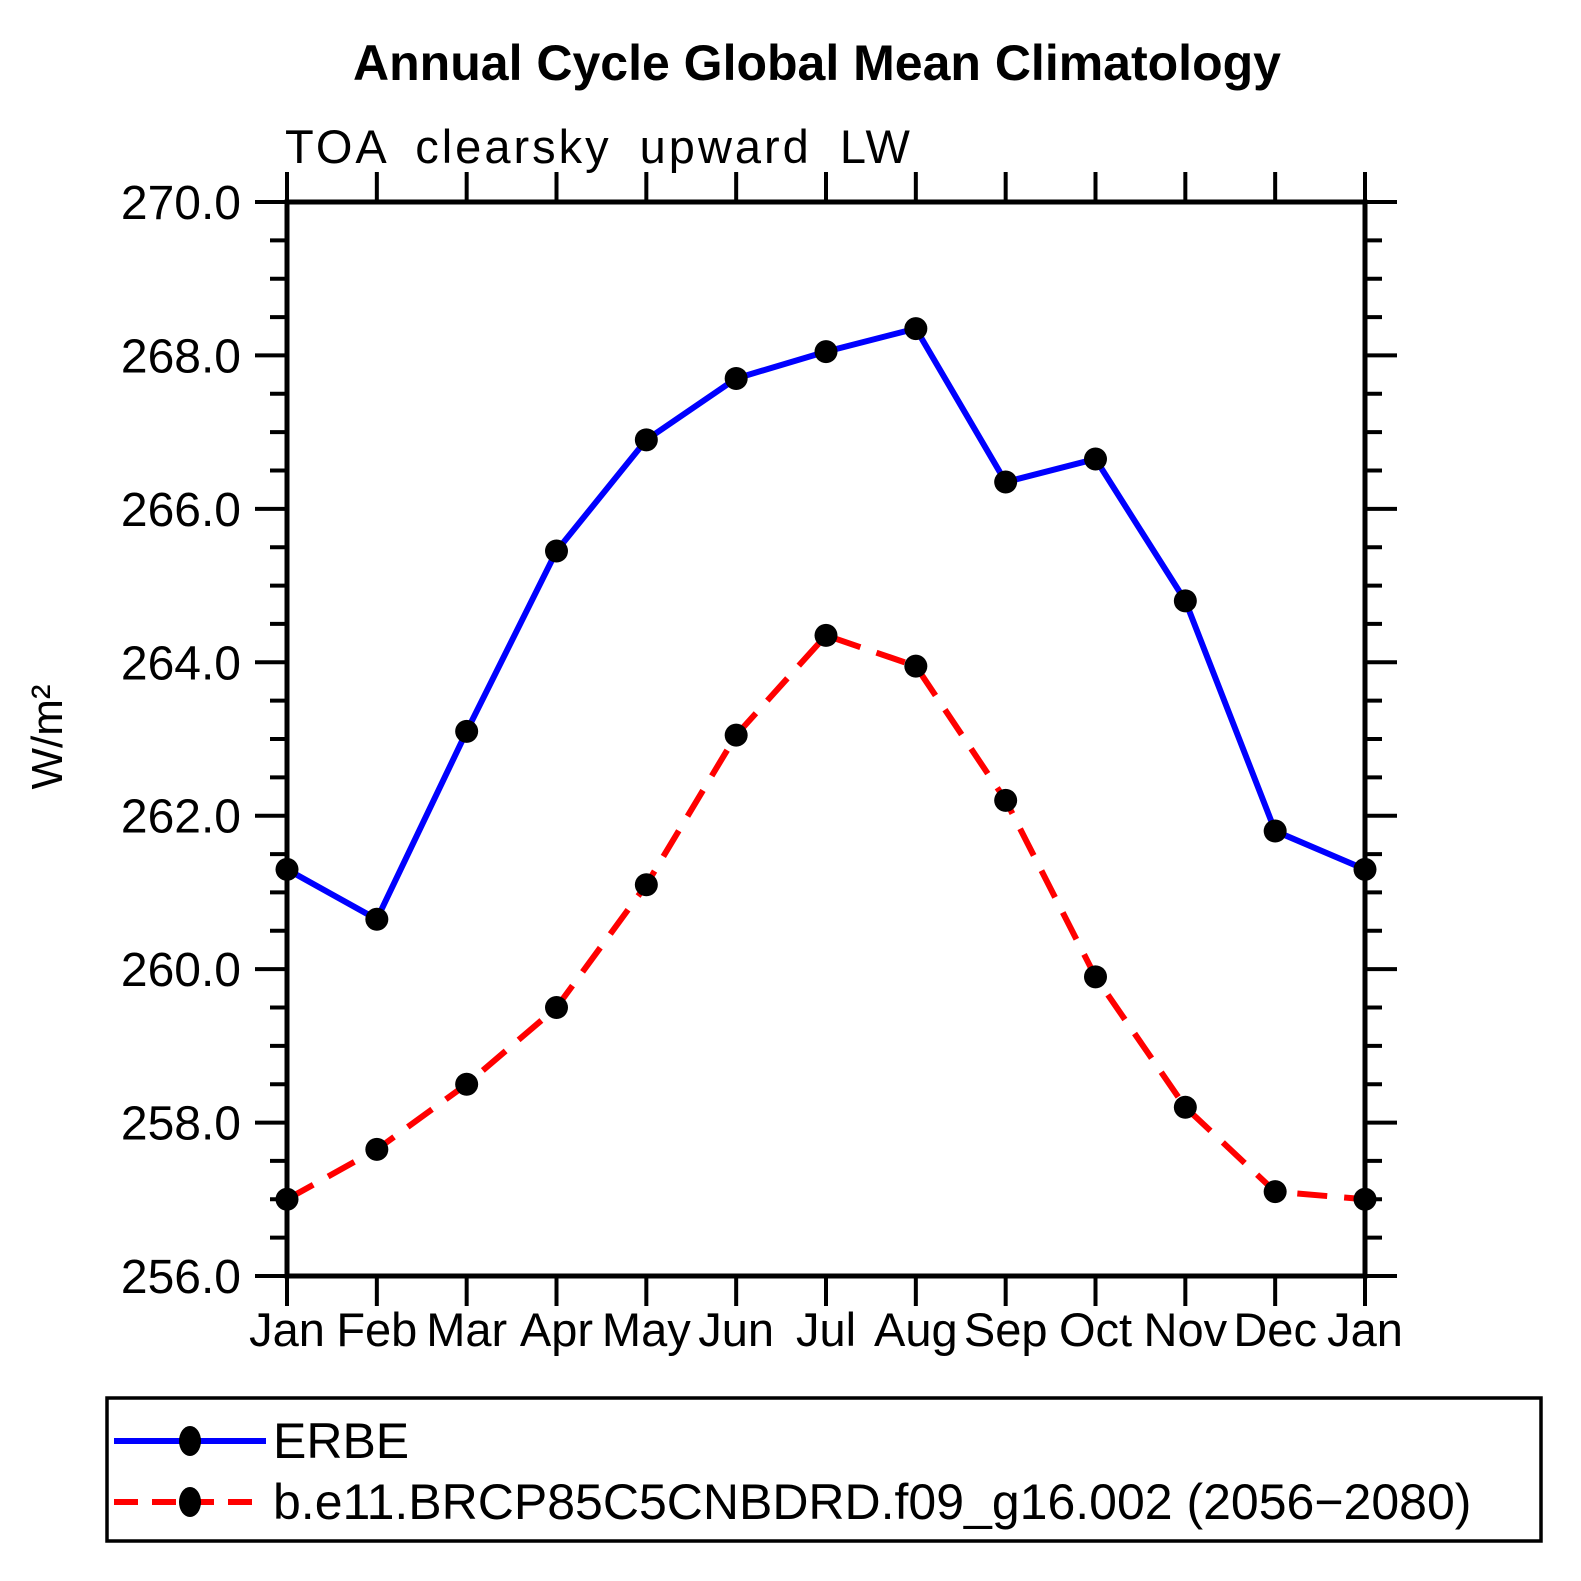  What do you see at coordinates (599, 146) in the screenshot?
I see `chart-subtitle: TOA clearsky upward LW` at bounding box center [599, 146].